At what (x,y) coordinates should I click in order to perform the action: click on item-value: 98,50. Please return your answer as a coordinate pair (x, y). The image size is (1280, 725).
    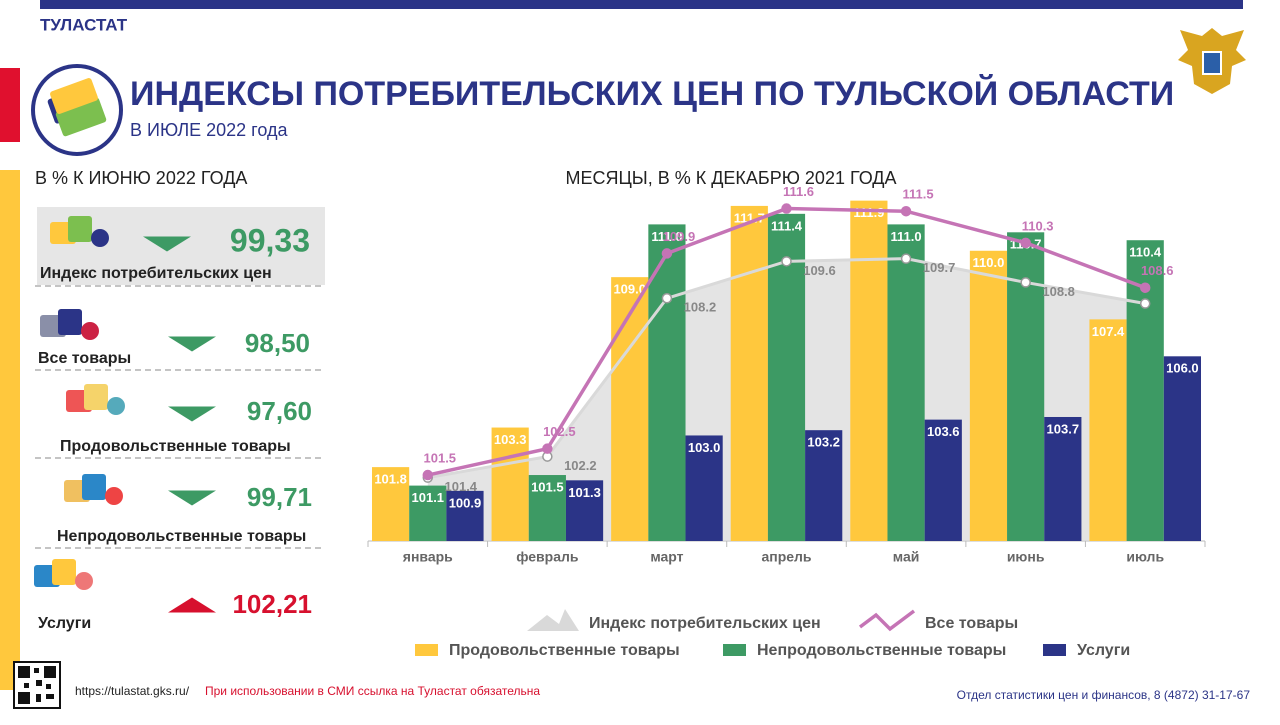
    Looking at the image, I should click on (277, 343).